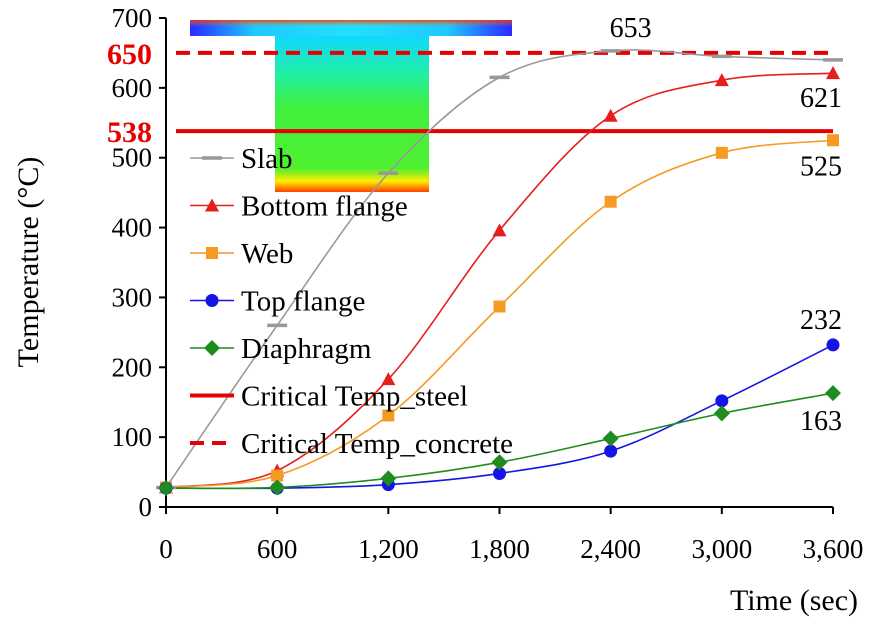 Image resolution: width=876 pixels, height=626 pixels. What do you see at coordinates (821, 98) in the screenshot?
I see `value-annotation: 621` at bounding box center [821, 98].